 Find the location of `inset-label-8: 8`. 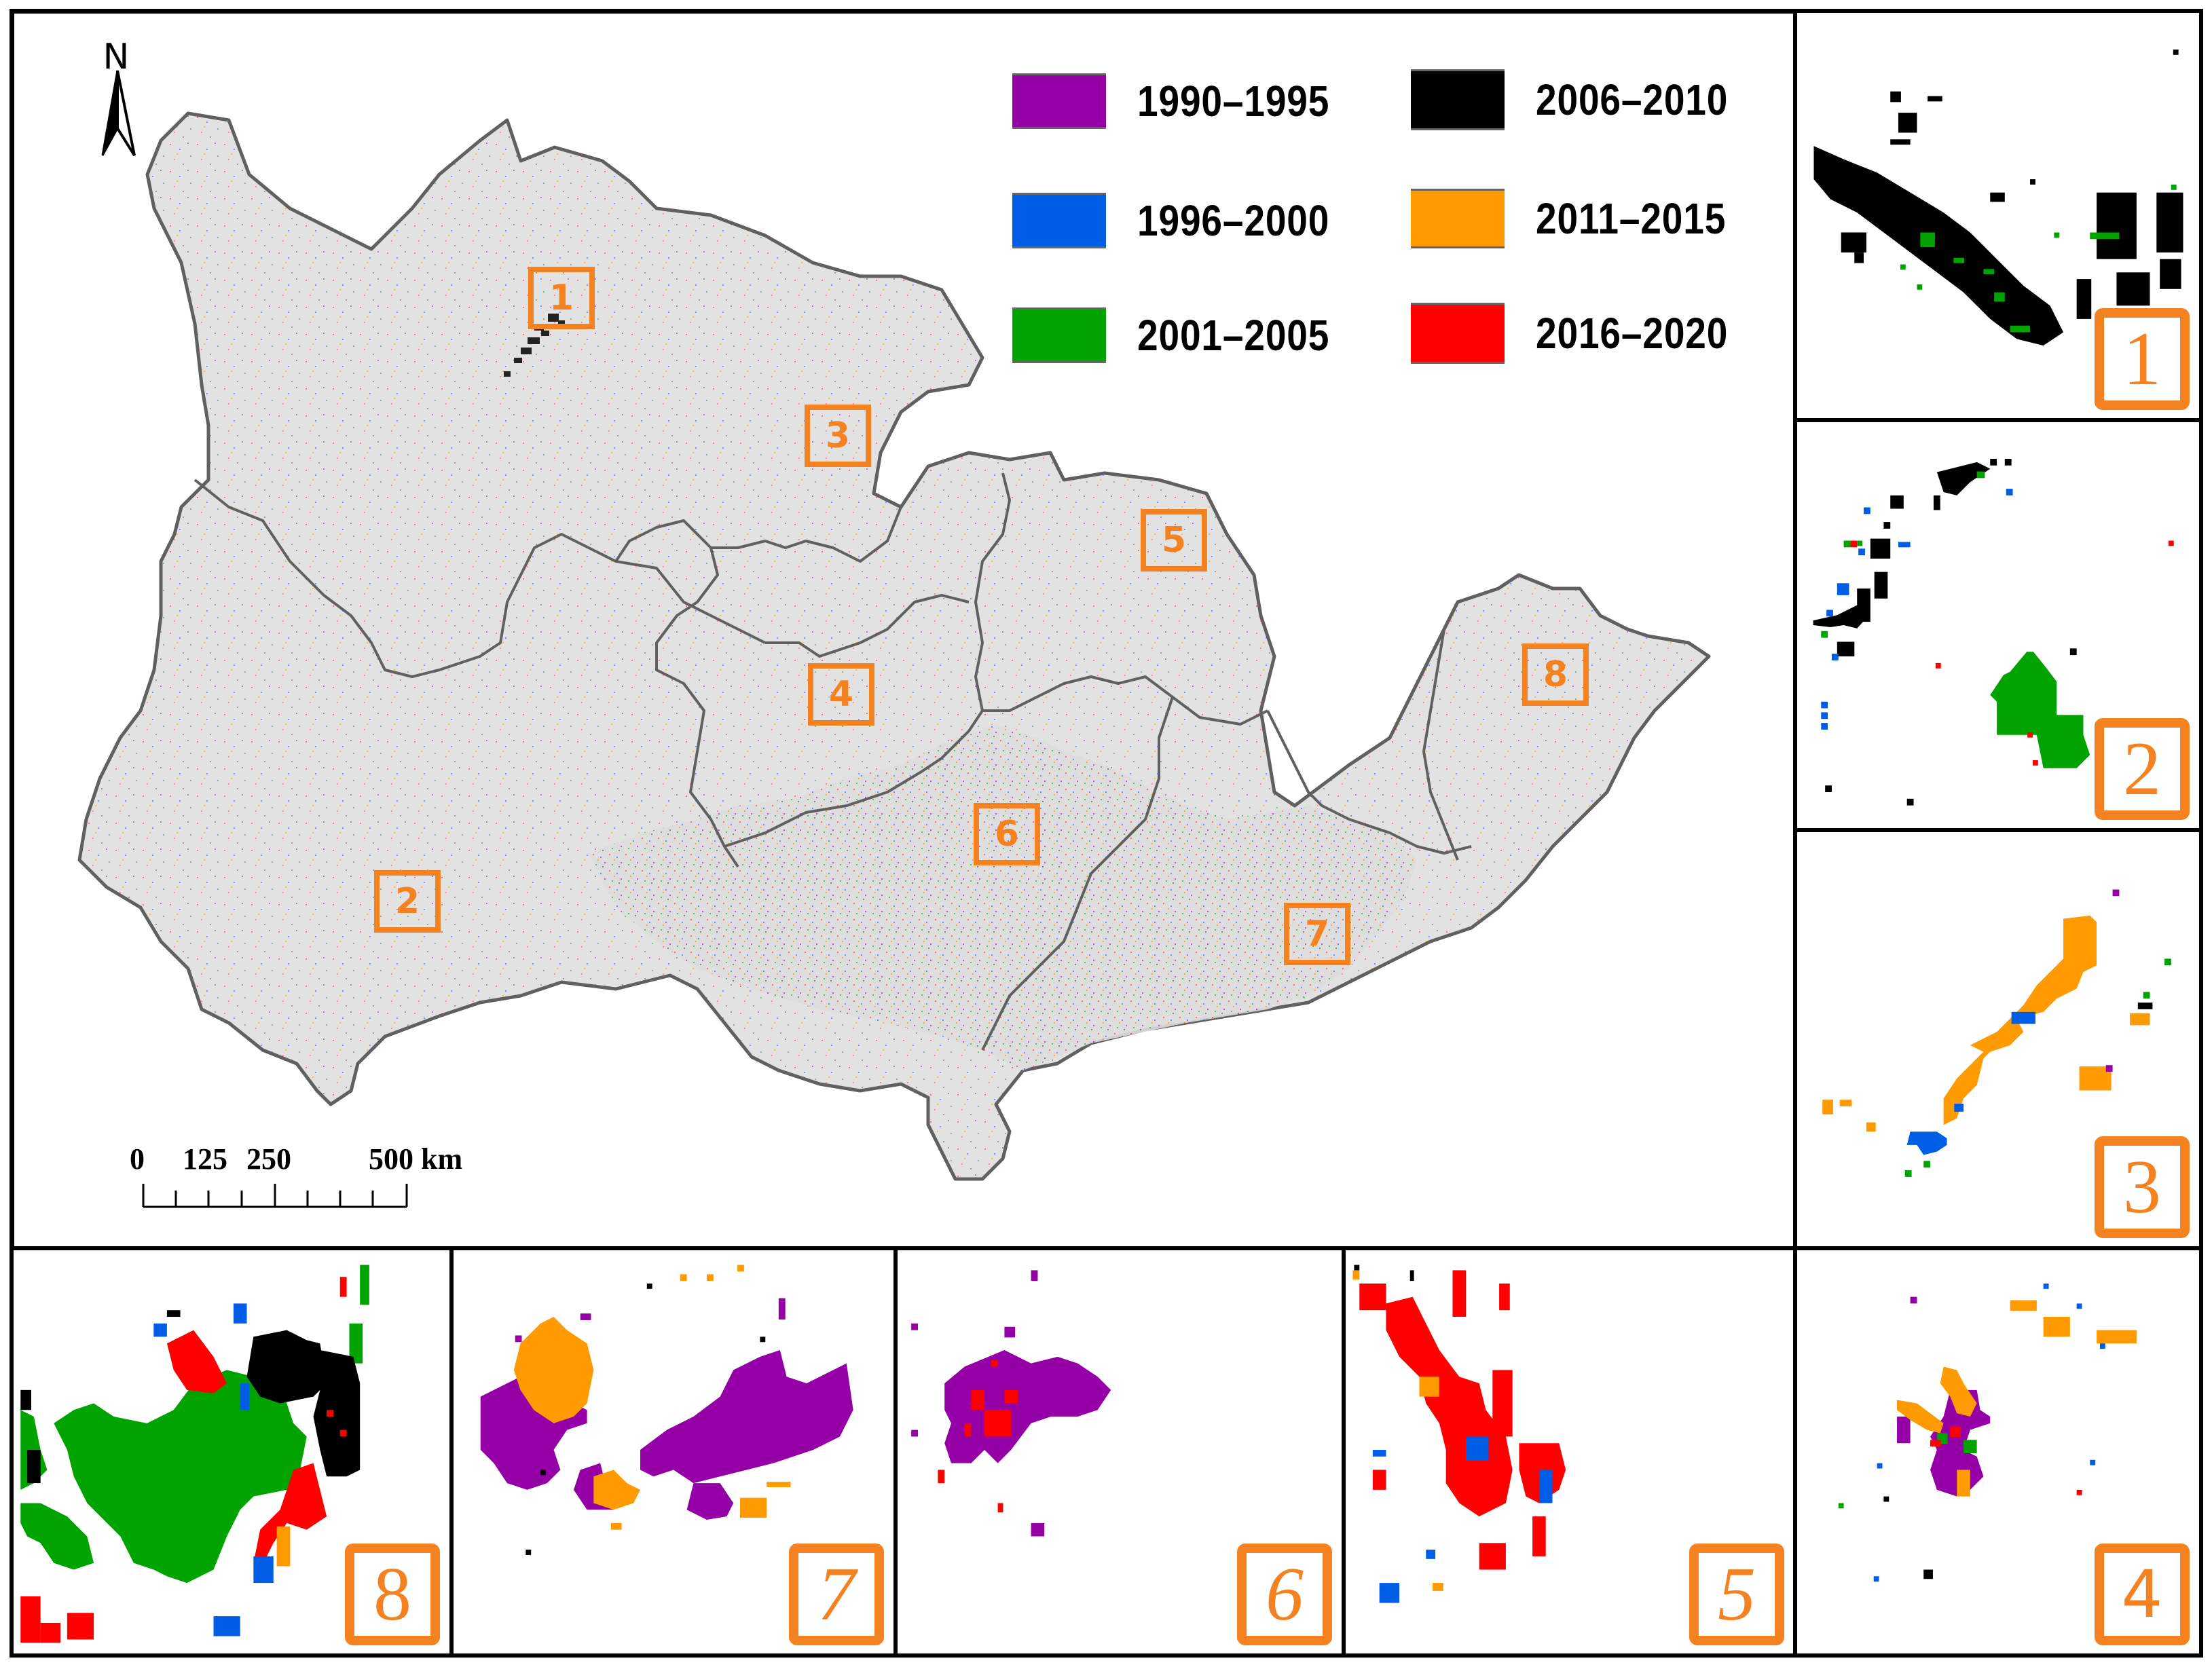

inset-label-8: 8 is located at coordinates (393, 1594).